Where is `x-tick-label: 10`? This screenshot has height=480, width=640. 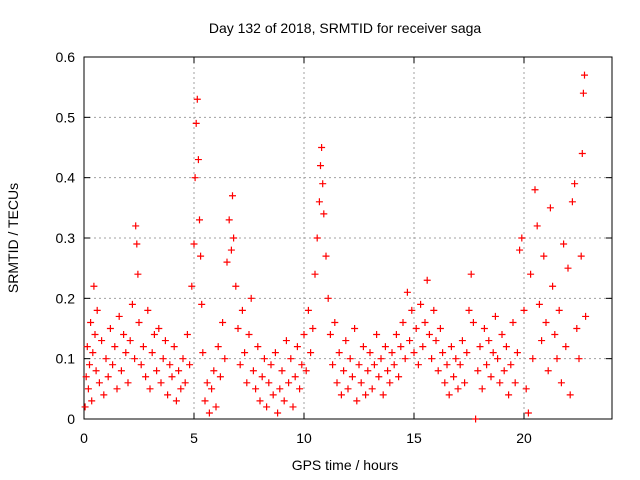 x-tick-label: 10 is located at coordinates (304, 438).